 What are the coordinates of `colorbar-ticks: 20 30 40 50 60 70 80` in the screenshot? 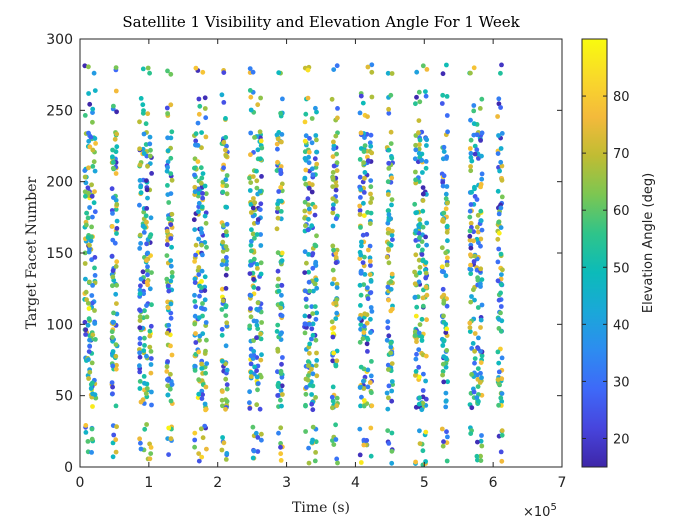 It's located at (606, 268).